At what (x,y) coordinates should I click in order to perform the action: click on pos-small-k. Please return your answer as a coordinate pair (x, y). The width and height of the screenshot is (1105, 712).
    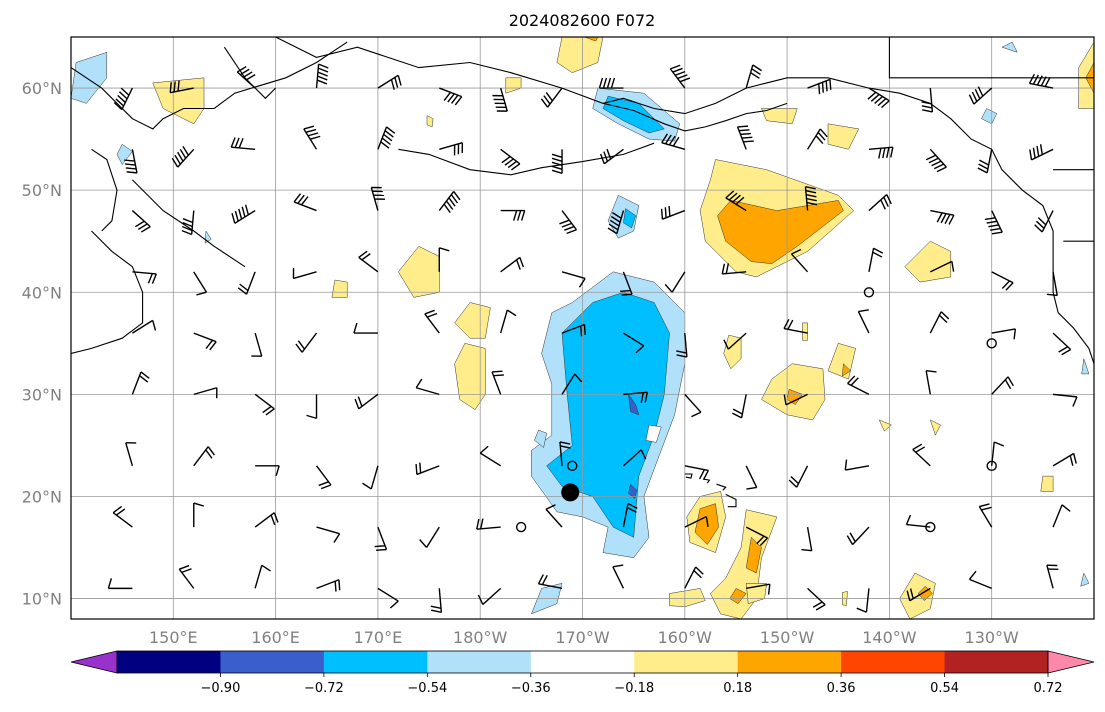
    Looking at the image, I should click on (687, 597).